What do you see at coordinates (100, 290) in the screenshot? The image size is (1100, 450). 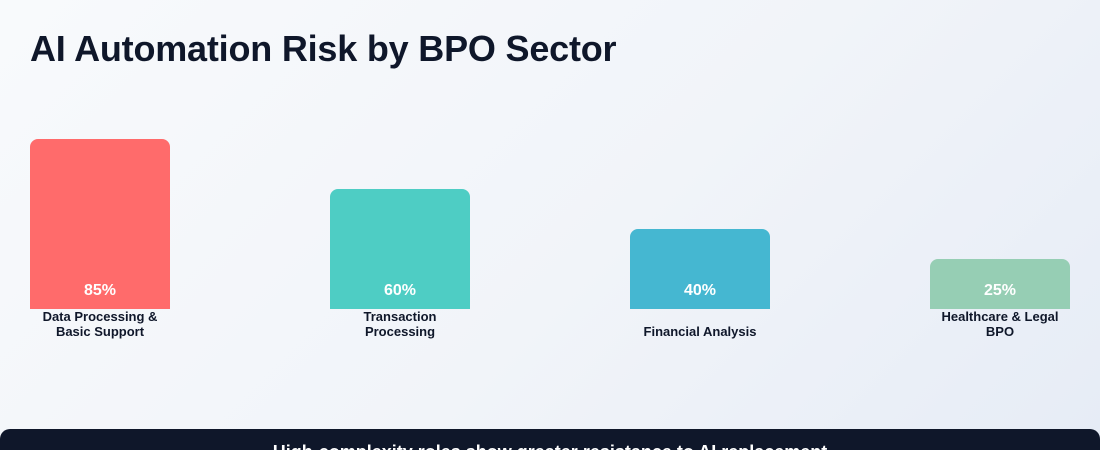 I see `bar-value-label: 85%` at bounding box center [100, 290].